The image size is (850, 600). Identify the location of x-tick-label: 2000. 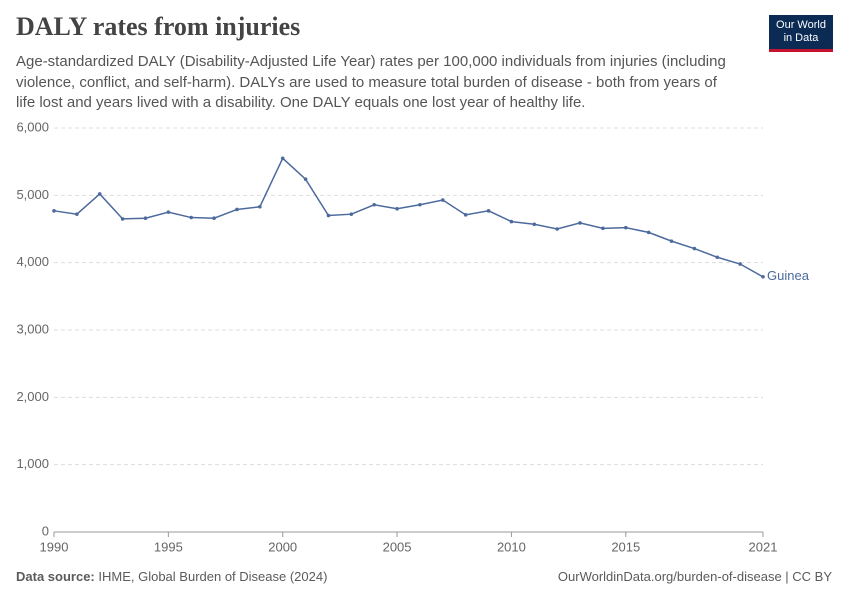
(282, 546).